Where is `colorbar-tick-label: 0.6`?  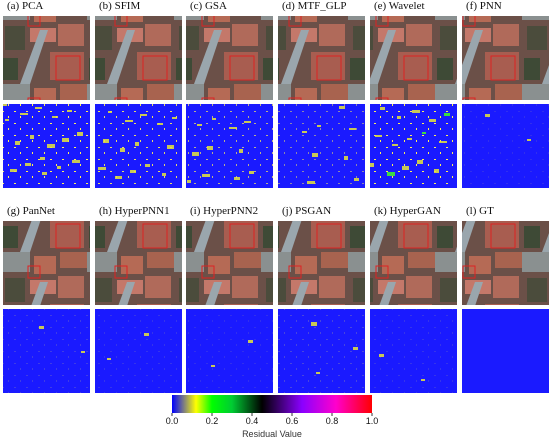 colorbar-tick-label: 0.6 is located at coordinates (292, 421).